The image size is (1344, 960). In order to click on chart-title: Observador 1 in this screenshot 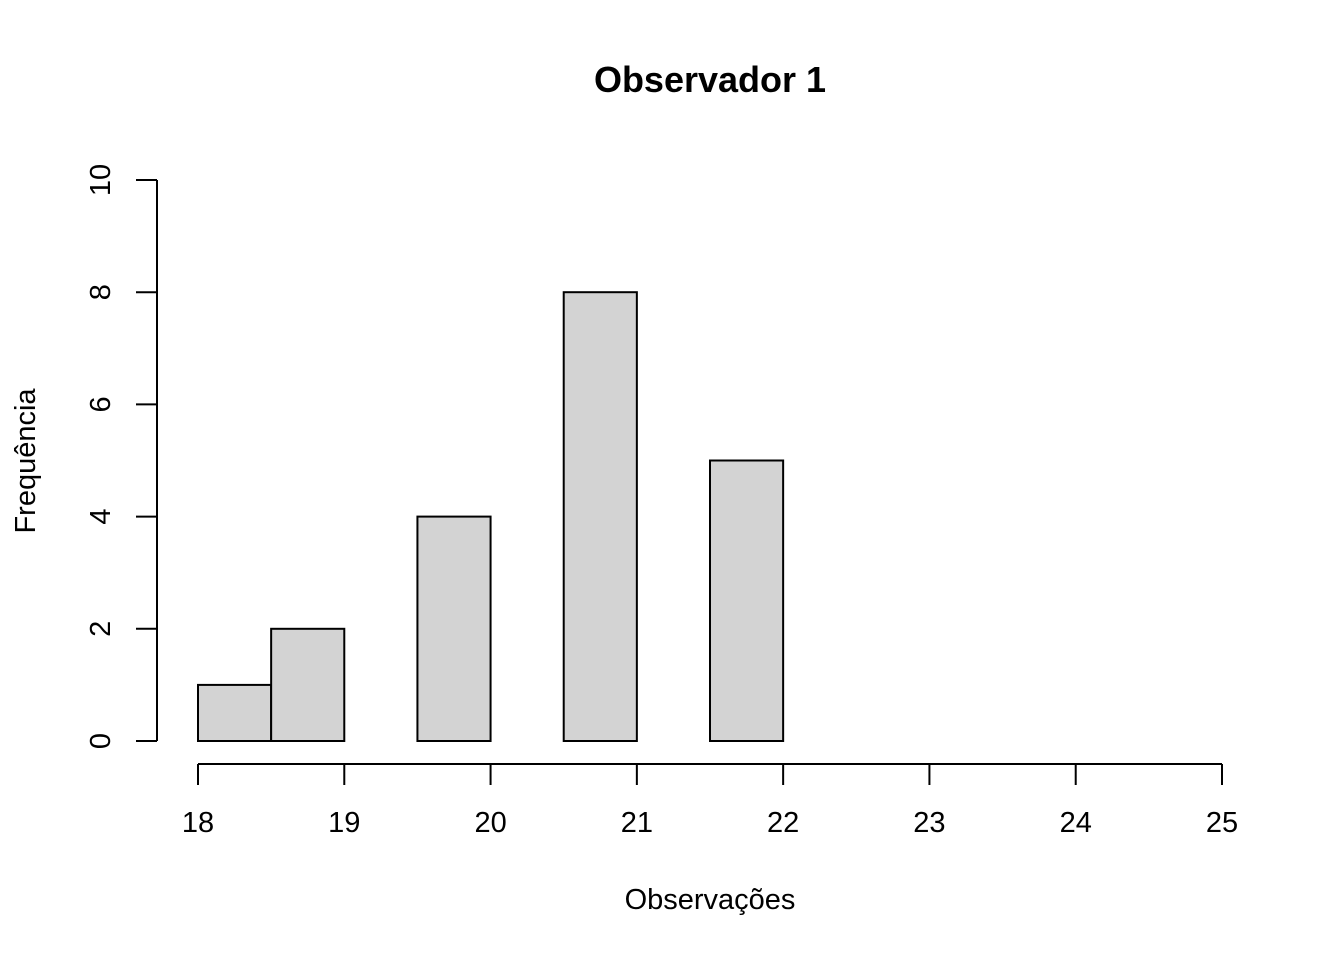, I will do `click(710, 79)`.